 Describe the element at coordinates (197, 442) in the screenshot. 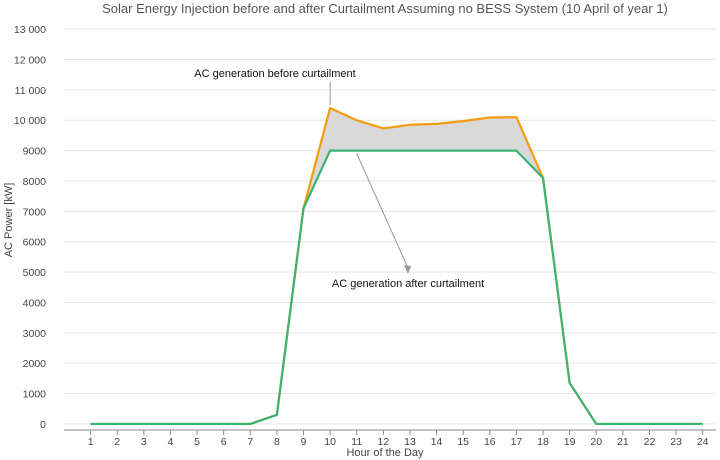

I see `x-tick-label-5: 5` at that location.